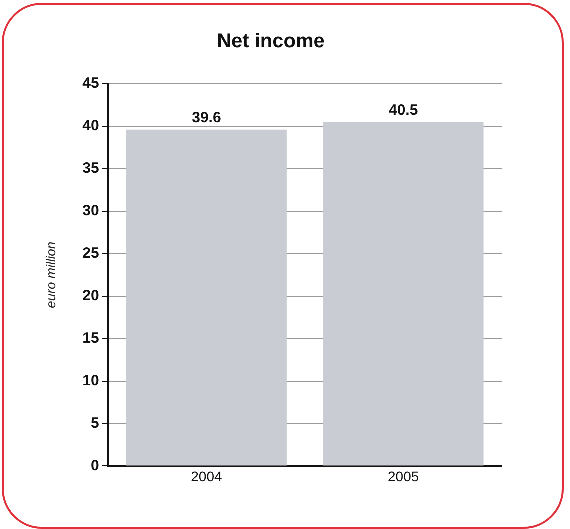 The image size is (570, 529). I want to click on y-tick-label: 20, so click(91, 295).